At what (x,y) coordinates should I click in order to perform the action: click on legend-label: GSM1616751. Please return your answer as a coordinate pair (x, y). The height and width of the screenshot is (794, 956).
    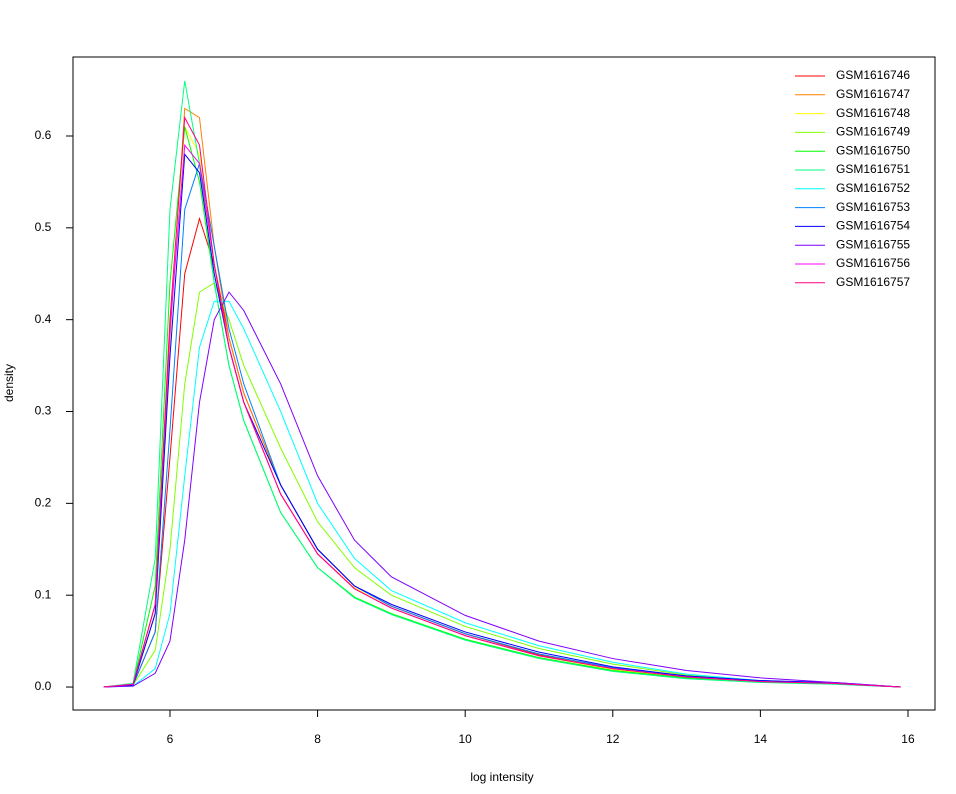
    Looking at the image, I should click on (873, 169).